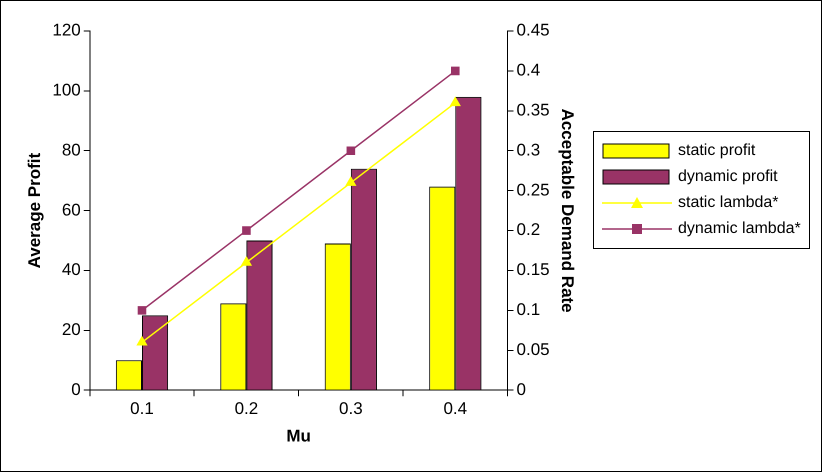 This screenshot has height=472, width=822. Describe the element at coordinates (298, 436) in the screenshot. I see `x-axis-title: Mu` at that location.